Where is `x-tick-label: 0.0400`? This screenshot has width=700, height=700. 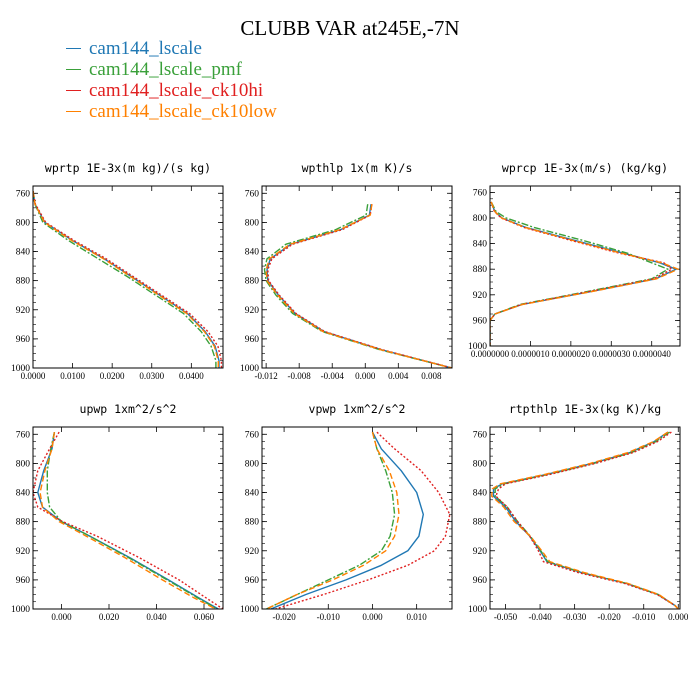
x-tick-label: 0.0400 is located at coordinates (191, 376).